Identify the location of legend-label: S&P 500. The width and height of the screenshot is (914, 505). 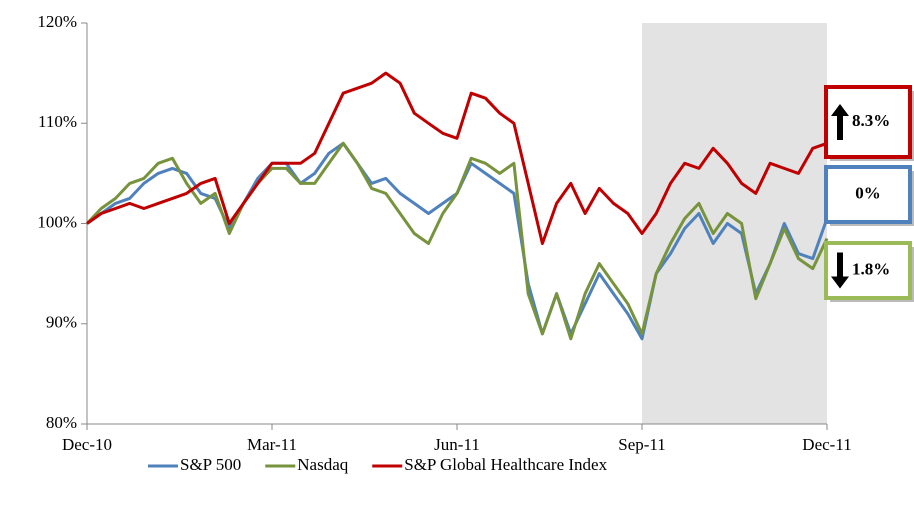
(210, 464).